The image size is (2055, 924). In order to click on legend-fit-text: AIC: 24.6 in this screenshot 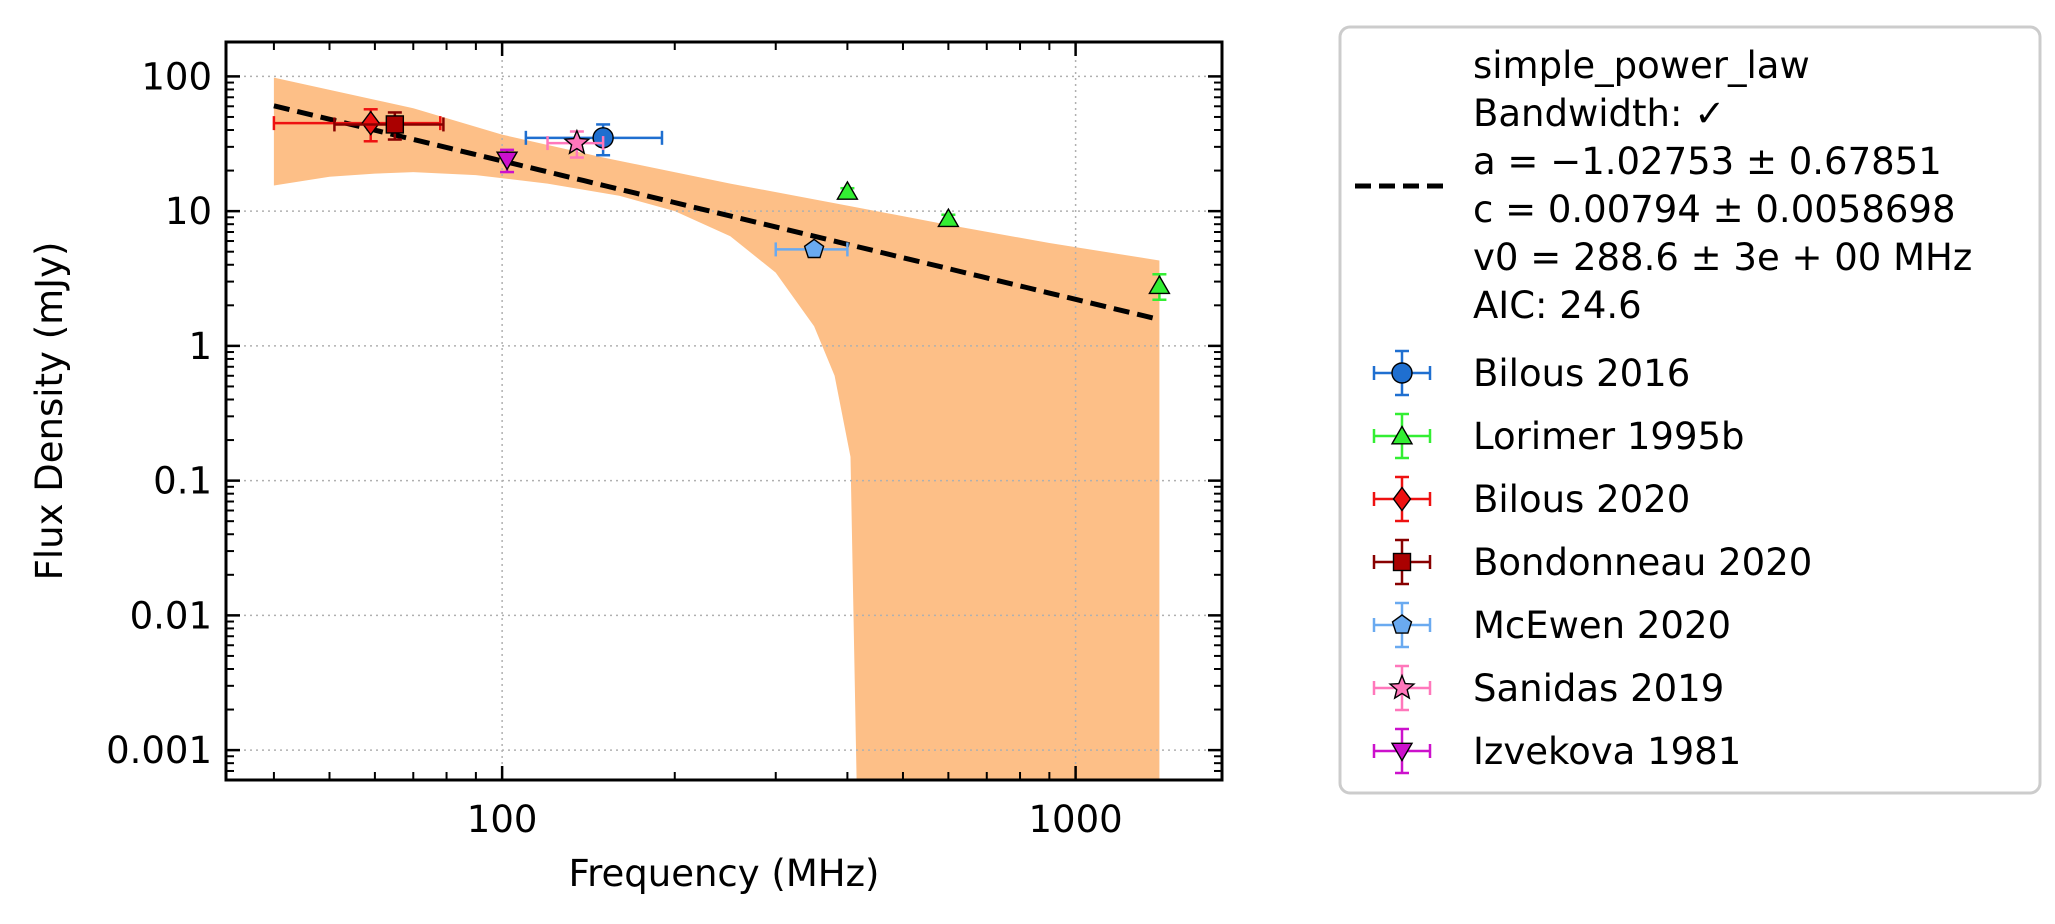, I will do `click(1557, 305)`.